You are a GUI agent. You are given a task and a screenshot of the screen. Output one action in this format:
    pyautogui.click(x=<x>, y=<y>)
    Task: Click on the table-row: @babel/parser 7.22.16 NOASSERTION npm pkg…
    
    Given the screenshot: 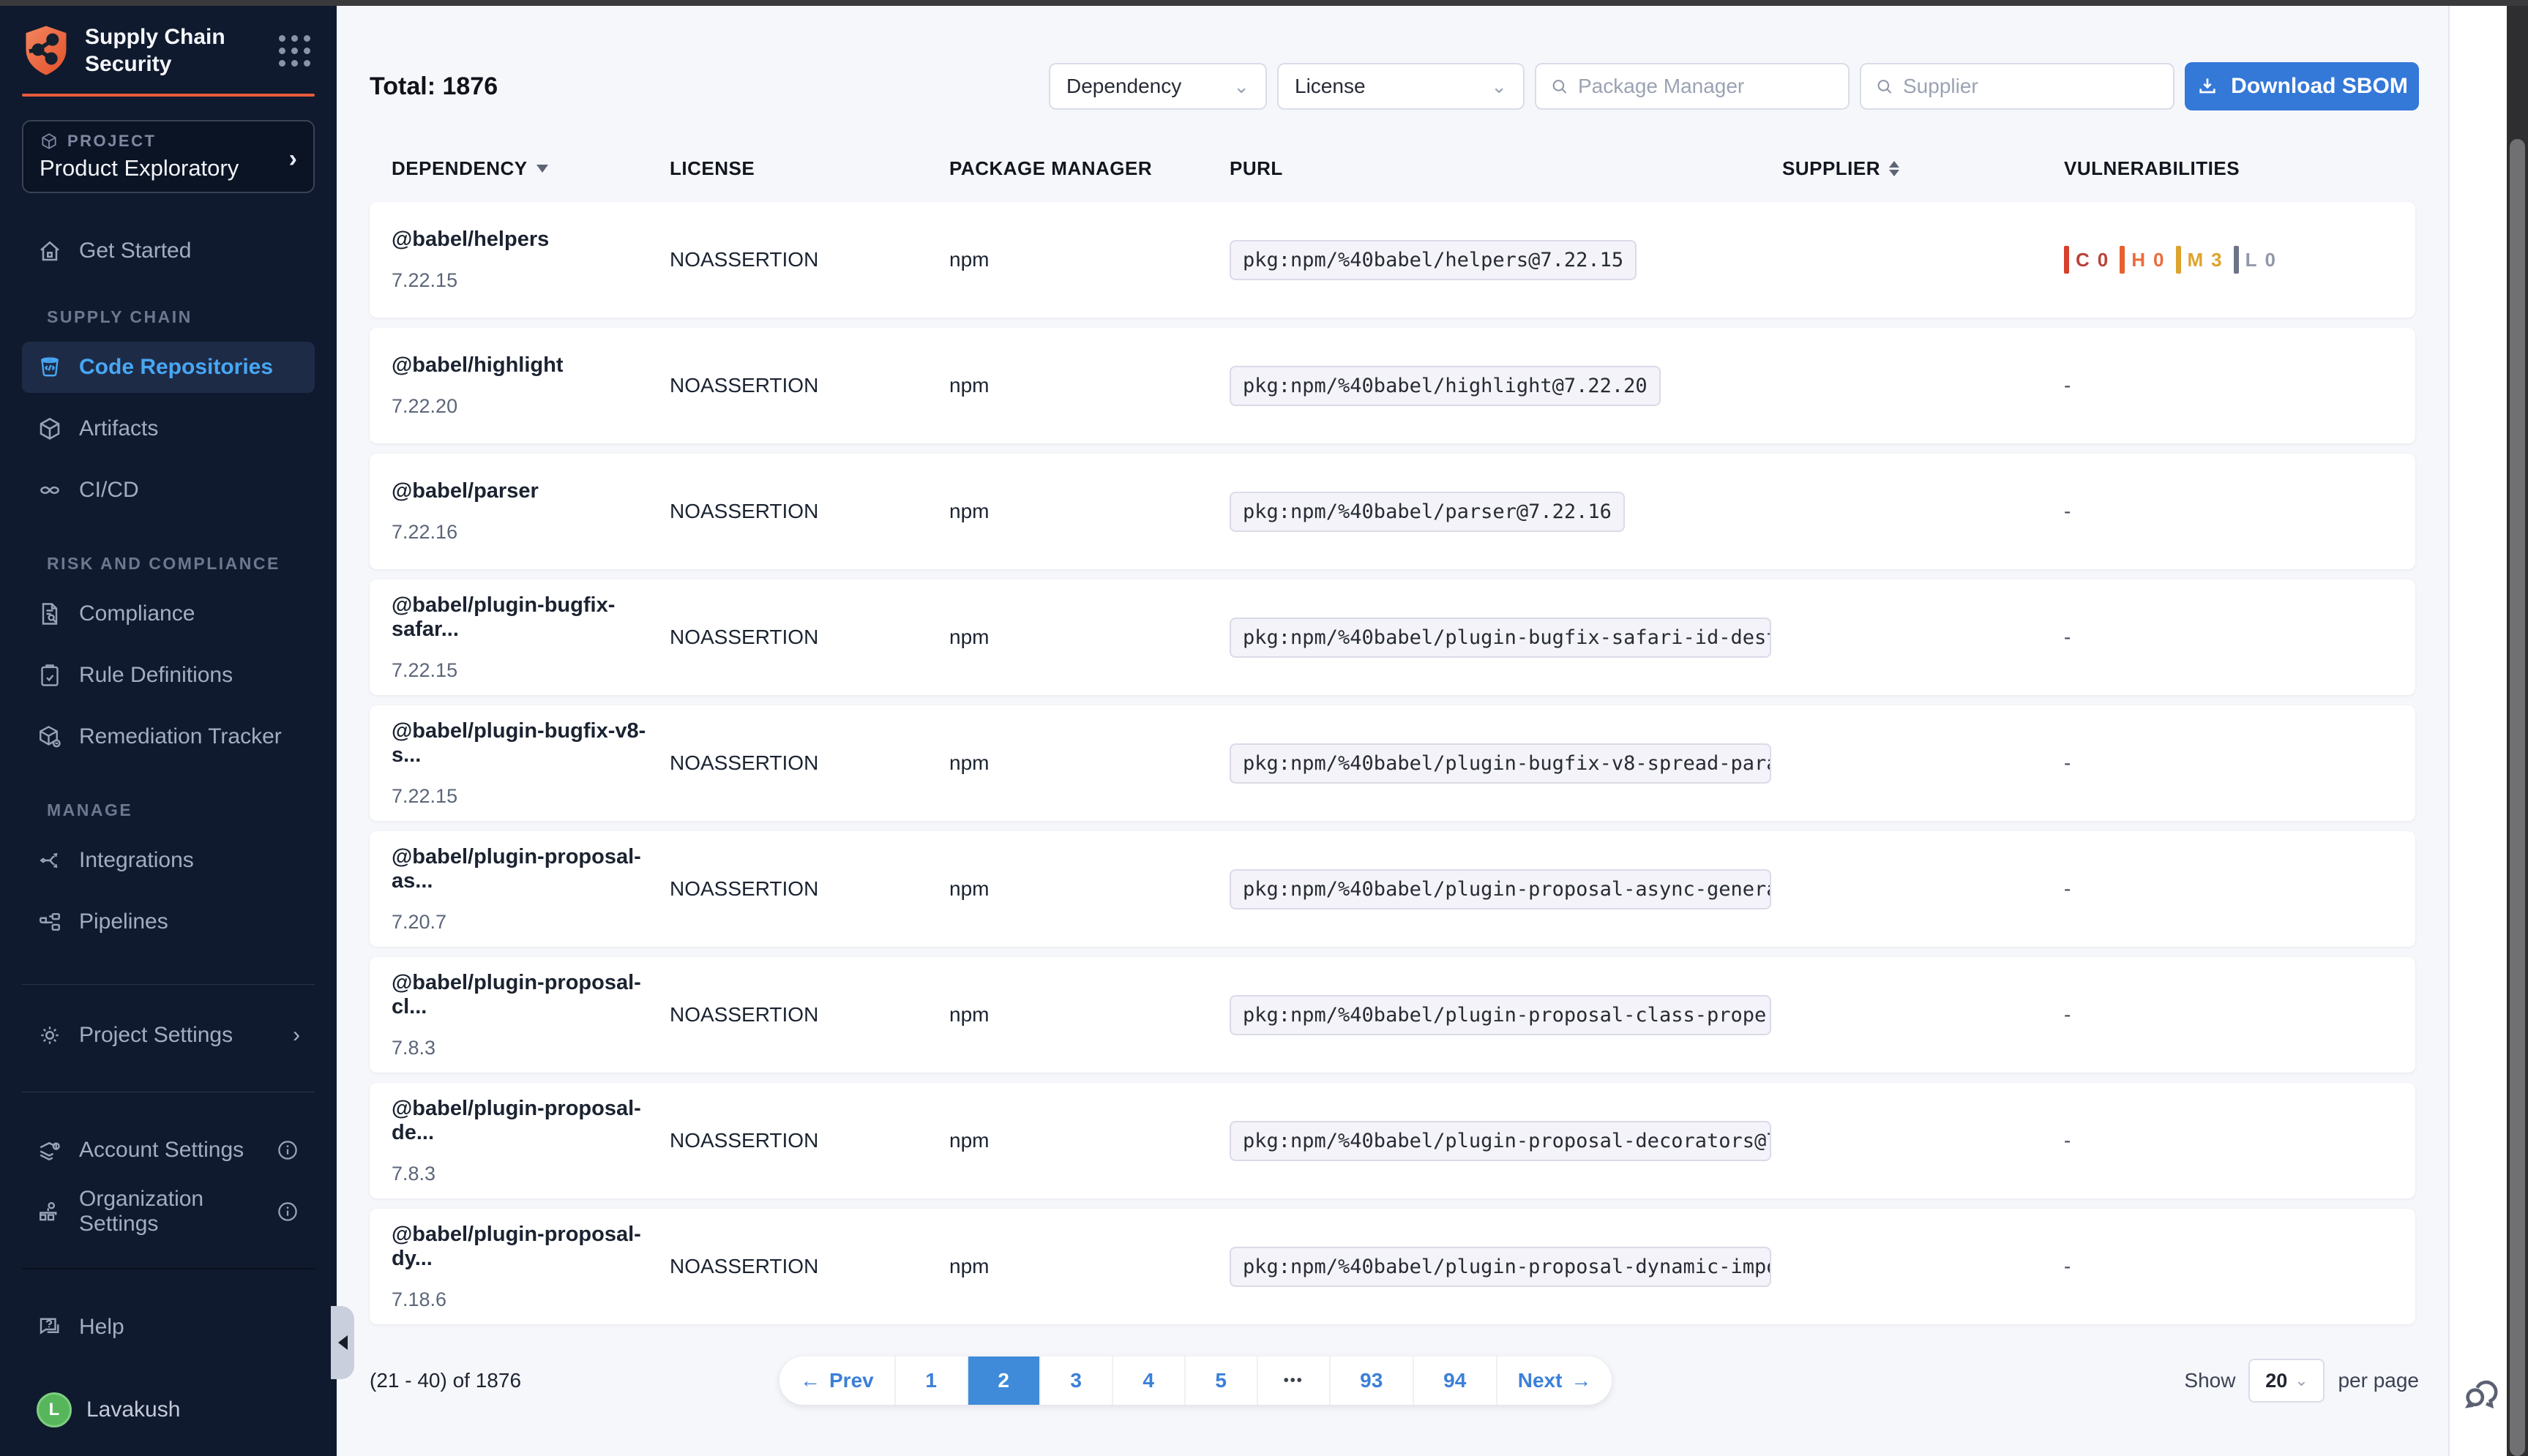 What is the action you would take?
    pyautogui.click(x=1392, y=512)
    